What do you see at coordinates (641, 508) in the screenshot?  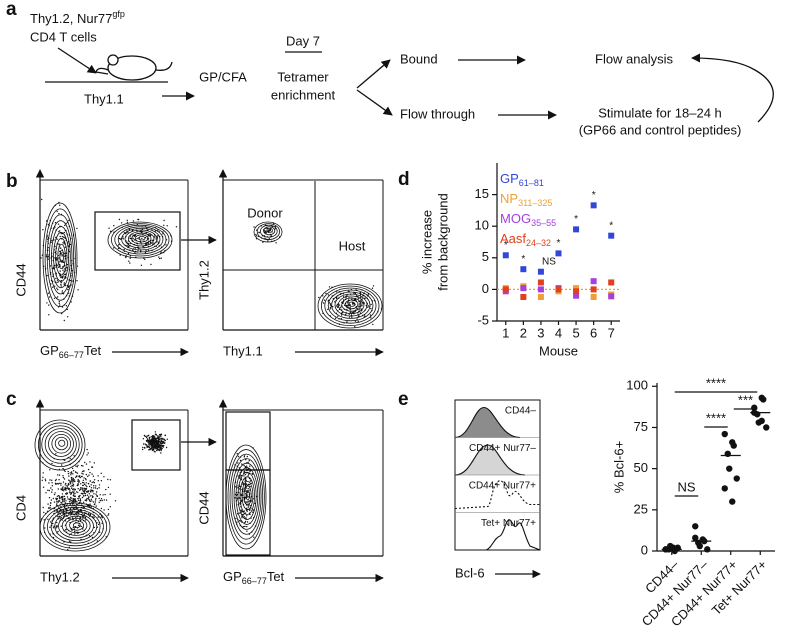 I see `y-tick-label: 25` at bounding box center [641, 508].